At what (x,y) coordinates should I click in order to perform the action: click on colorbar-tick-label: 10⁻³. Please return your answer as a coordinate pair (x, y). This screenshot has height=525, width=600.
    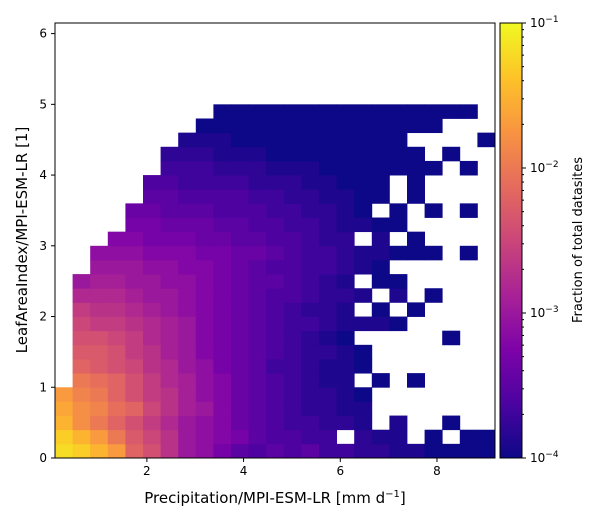
    Looking at the image, I should click on (544, 312).